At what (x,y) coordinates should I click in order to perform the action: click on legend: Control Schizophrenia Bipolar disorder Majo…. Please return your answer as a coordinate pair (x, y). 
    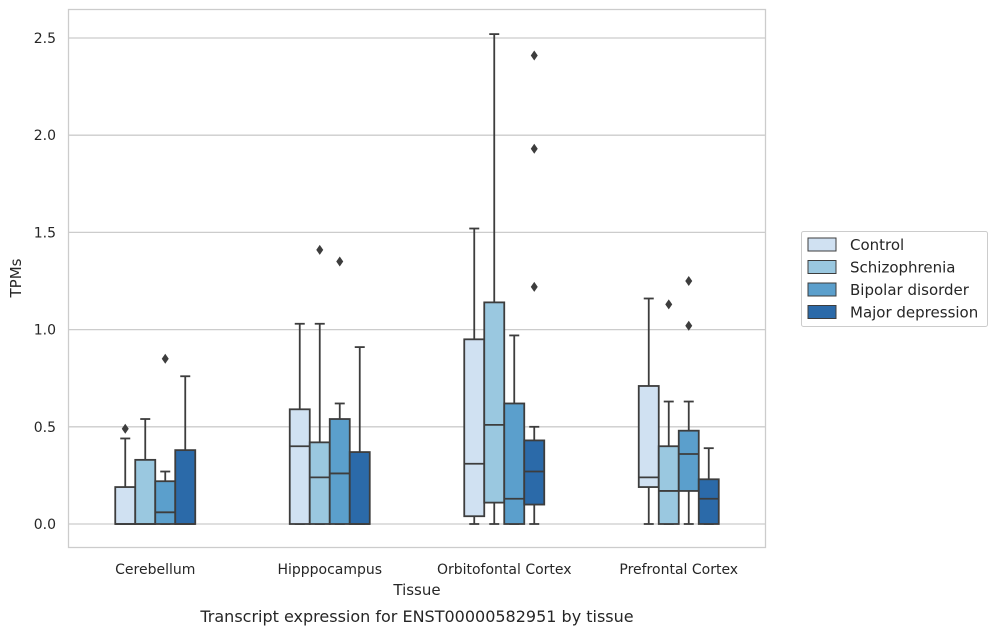
    Looking at the image, I should click on (894, 279).